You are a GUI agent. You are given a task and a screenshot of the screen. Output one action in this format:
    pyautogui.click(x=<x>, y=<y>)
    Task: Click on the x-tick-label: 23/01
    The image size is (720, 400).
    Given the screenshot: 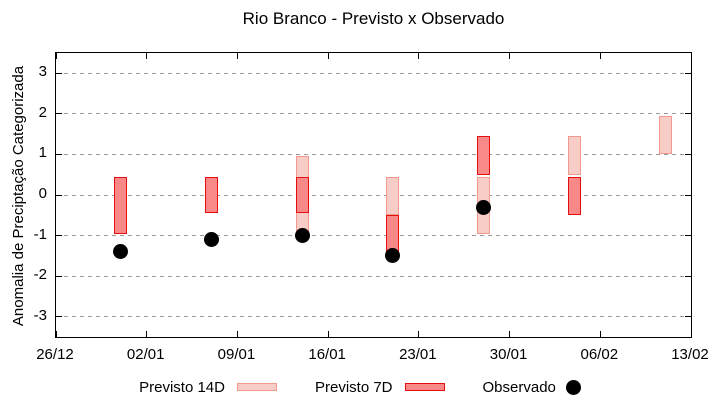 What is the action you would take?
    pyautogui.click(x=418, y=354)
    